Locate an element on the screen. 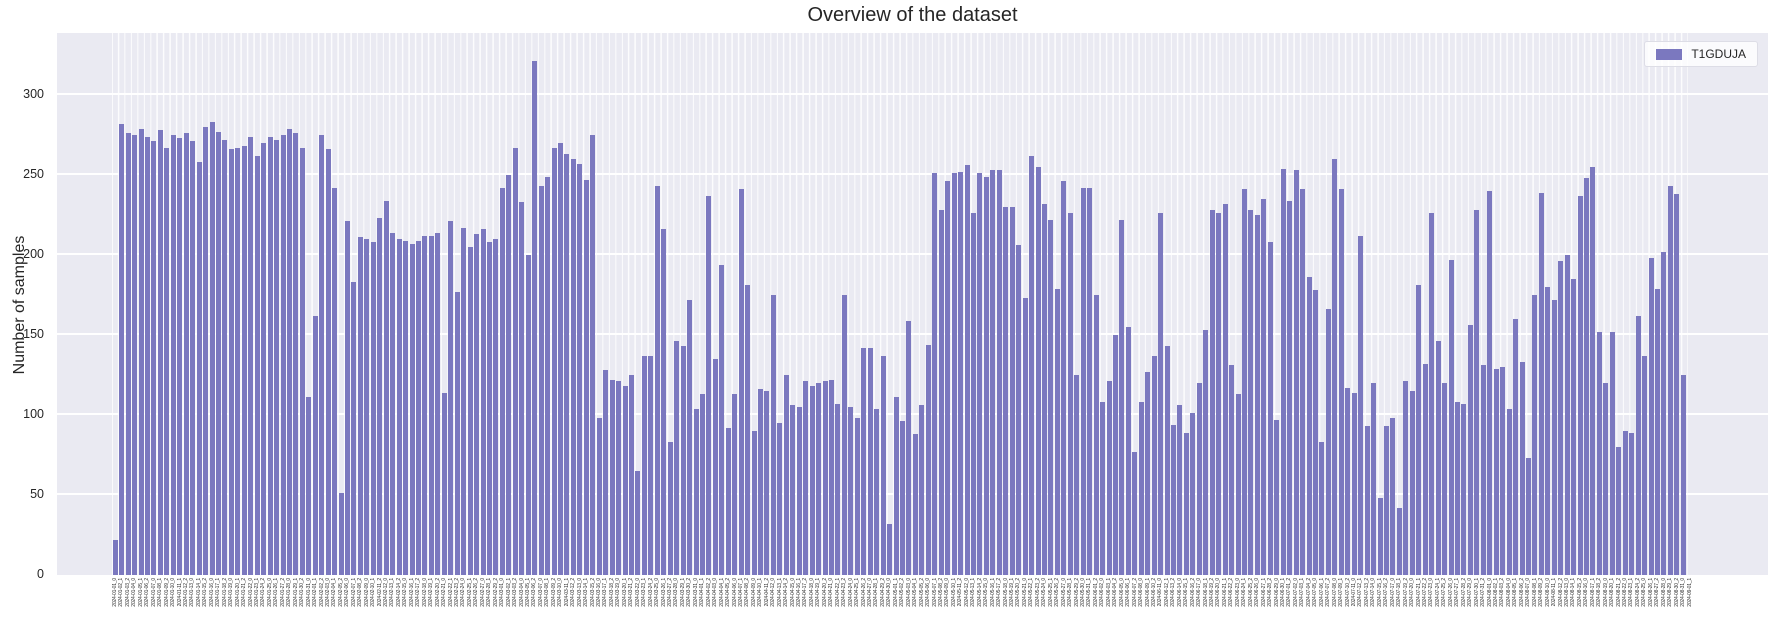 This screenshot has width=1777, height=641. y-tick-label: 0 is located at coordinates (40, 574).